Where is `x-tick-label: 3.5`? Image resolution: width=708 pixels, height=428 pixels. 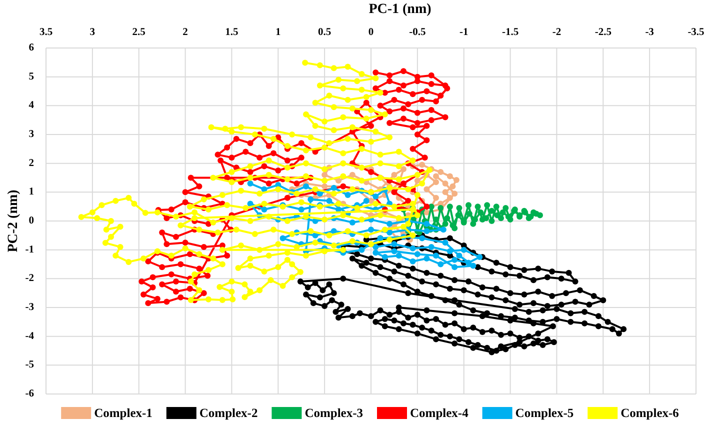 x-tick-label: 3.5 is located at coordinates (46, 32).